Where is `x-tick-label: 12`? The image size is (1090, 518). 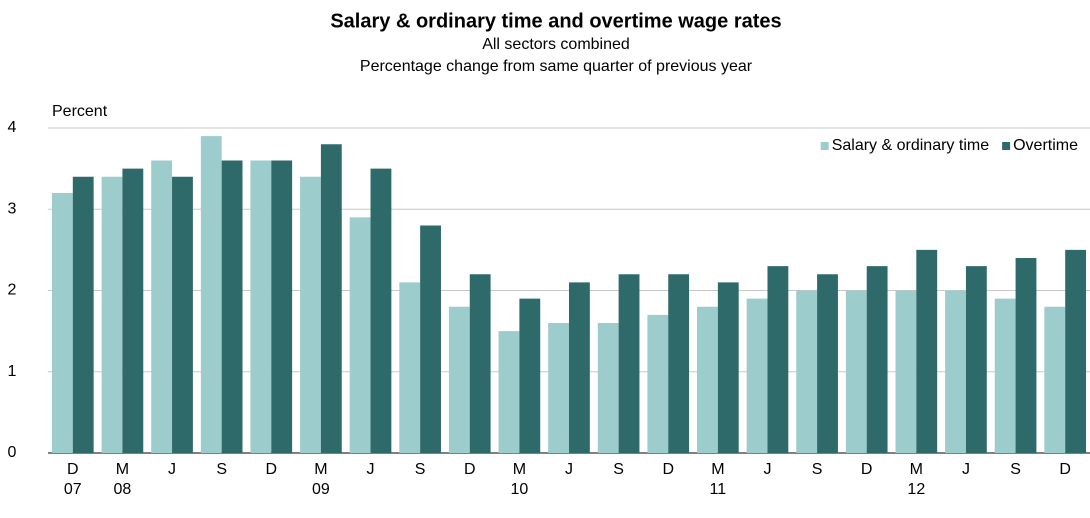
x-tick-label: 12 is located at coordinates (916, 489).